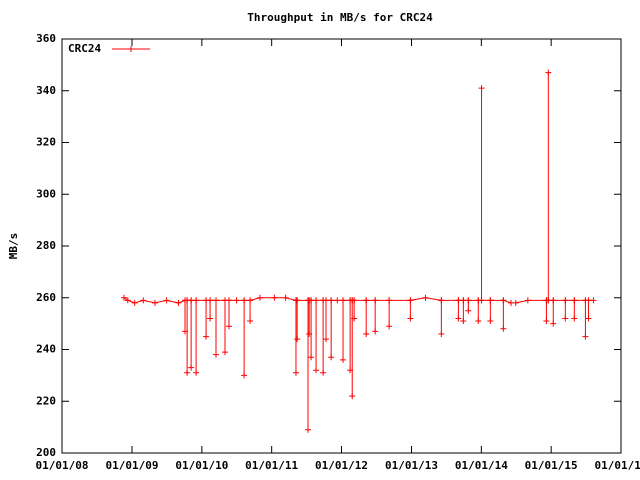 This screenshot has height=480, width=640. Describe the element at coordinates (340, 17) in the screenshot. I see `chart-title: Throughput in MB/s for CRC24` at that location.